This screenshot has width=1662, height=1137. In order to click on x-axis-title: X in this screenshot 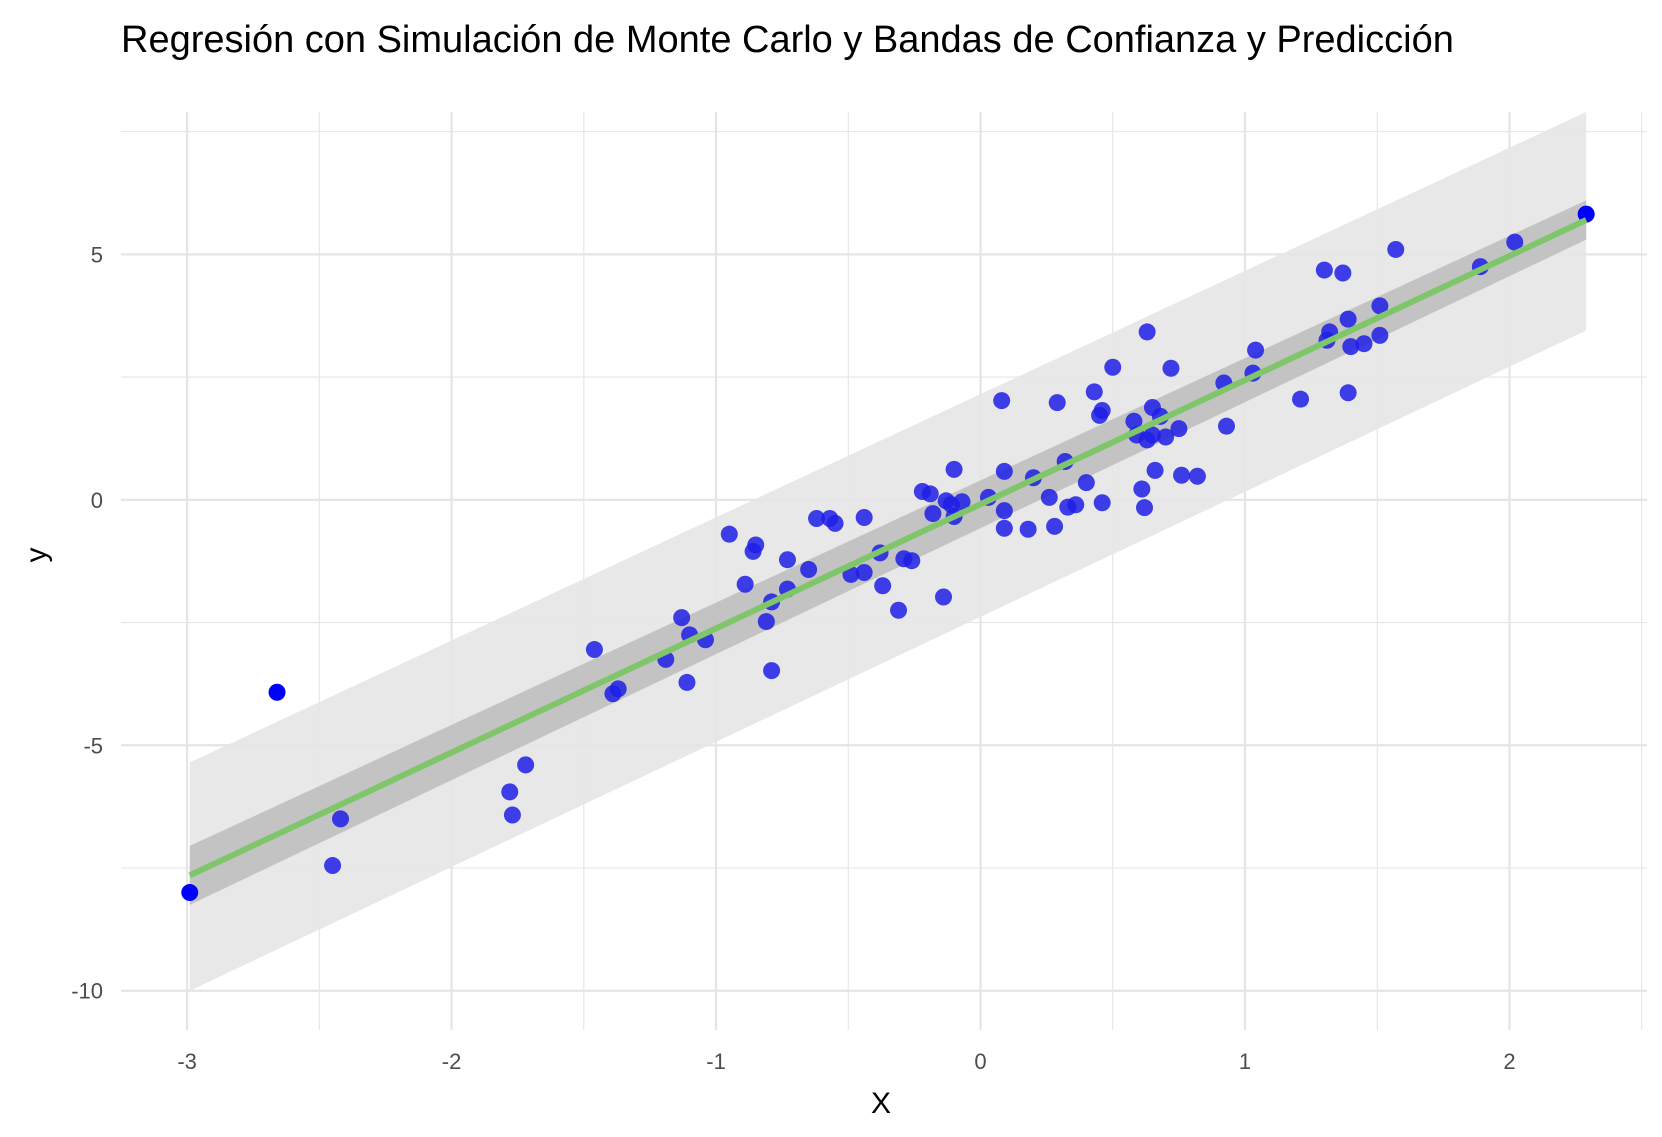, I will do `click(881, 1103)`.